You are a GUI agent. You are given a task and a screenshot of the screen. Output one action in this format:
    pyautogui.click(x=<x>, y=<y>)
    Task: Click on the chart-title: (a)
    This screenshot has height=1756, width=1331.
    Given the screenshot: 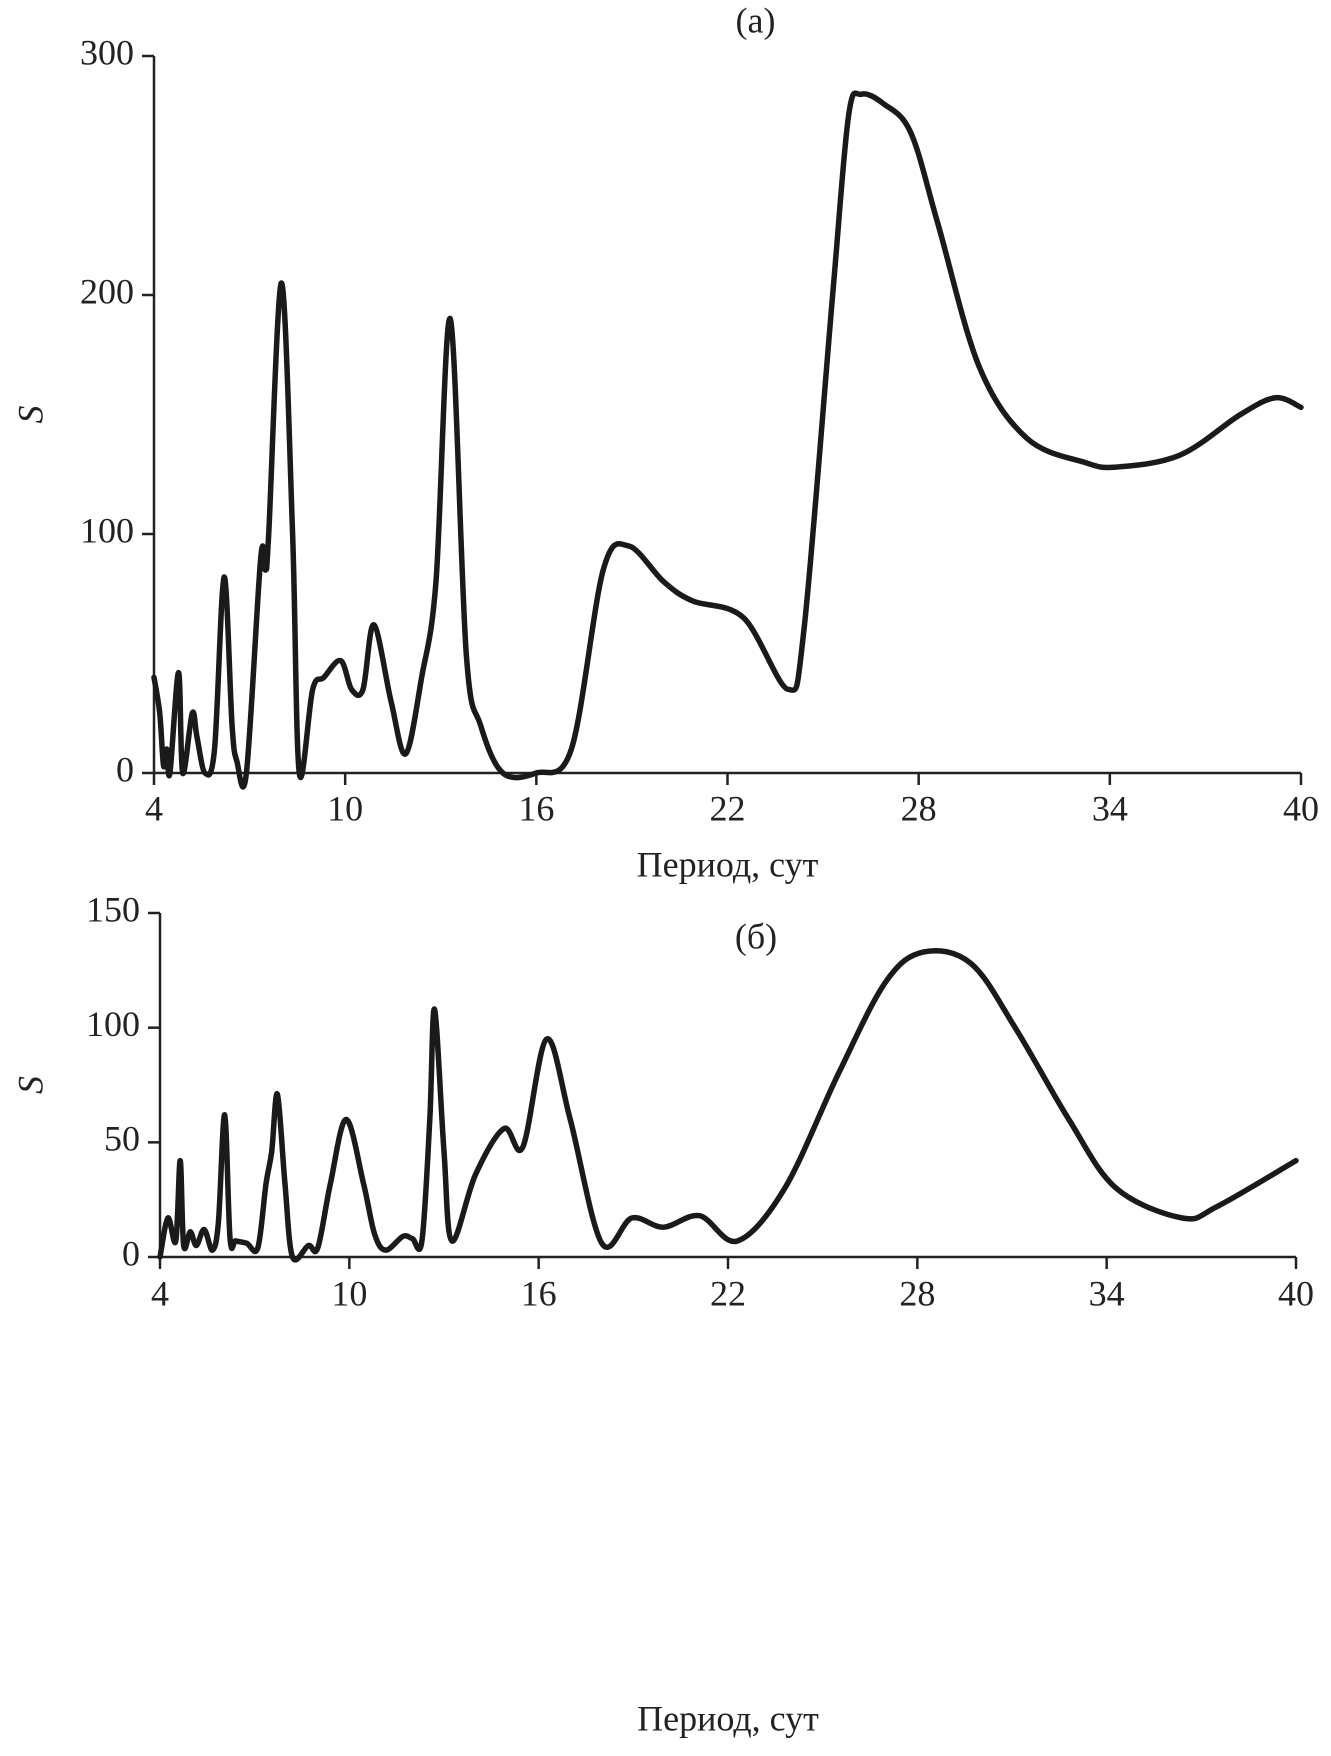 What is the action you would take?
    pyautogui.click(x=756, y=20)
    